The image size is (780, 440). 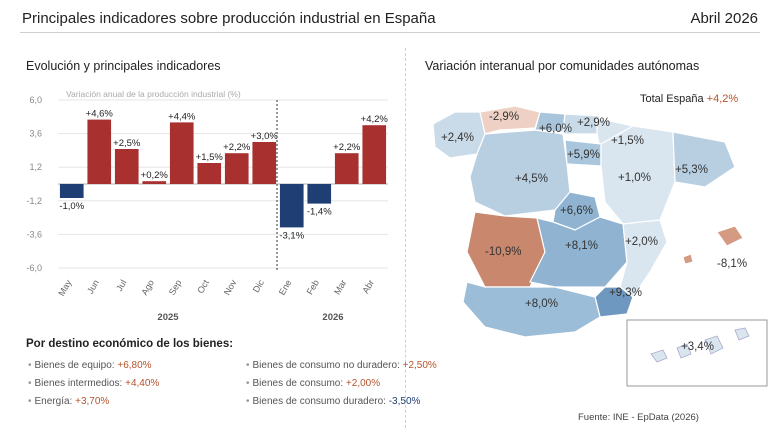 I want to click on map-label-canarias: +3,4%, so click(x=697, y=347).